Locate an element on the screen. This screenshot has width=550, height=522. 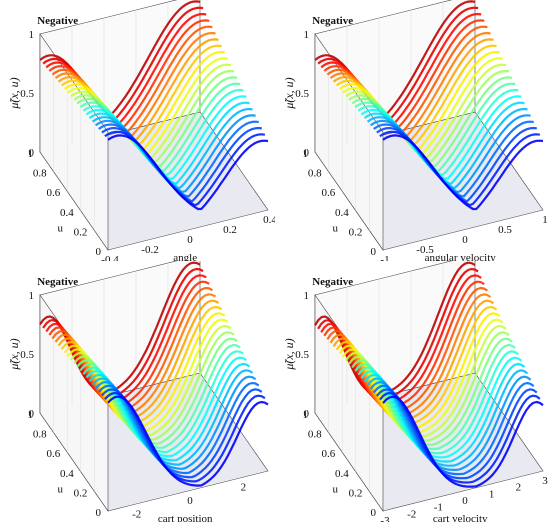
x-tick-label: 0.2 is located at coordinates (230, 230).